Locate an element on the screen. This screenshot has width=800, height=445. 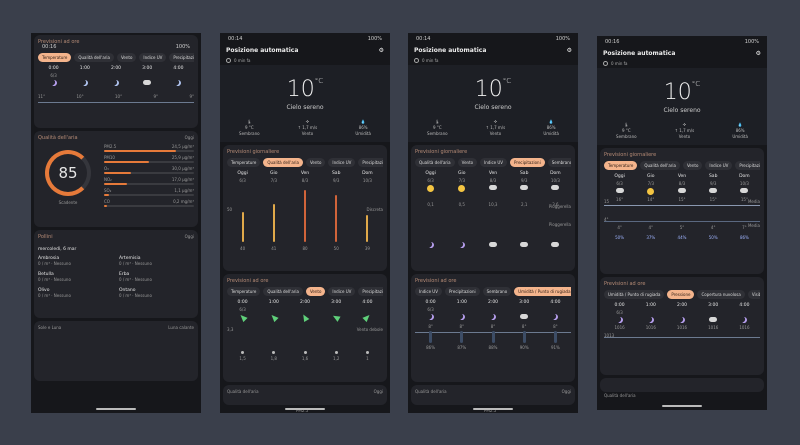
chip-cloud-cover: Copertura nuvolosa is located at coordinates (721, 294).